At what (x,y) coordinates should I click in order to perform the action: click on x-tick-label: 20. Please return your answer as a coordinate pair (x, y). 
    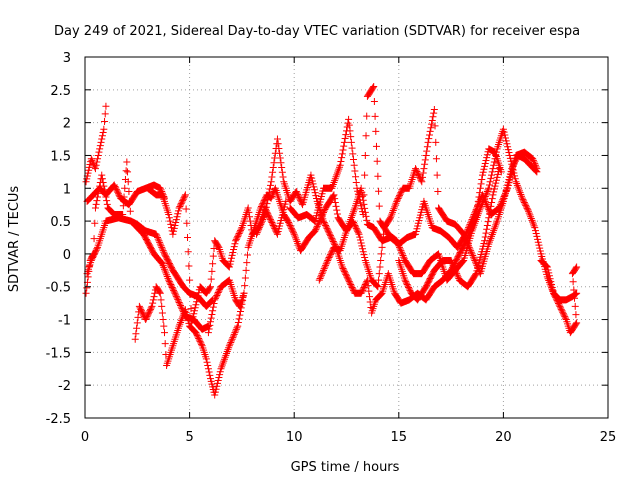
    Looking at the image, I should click on (503, 437).